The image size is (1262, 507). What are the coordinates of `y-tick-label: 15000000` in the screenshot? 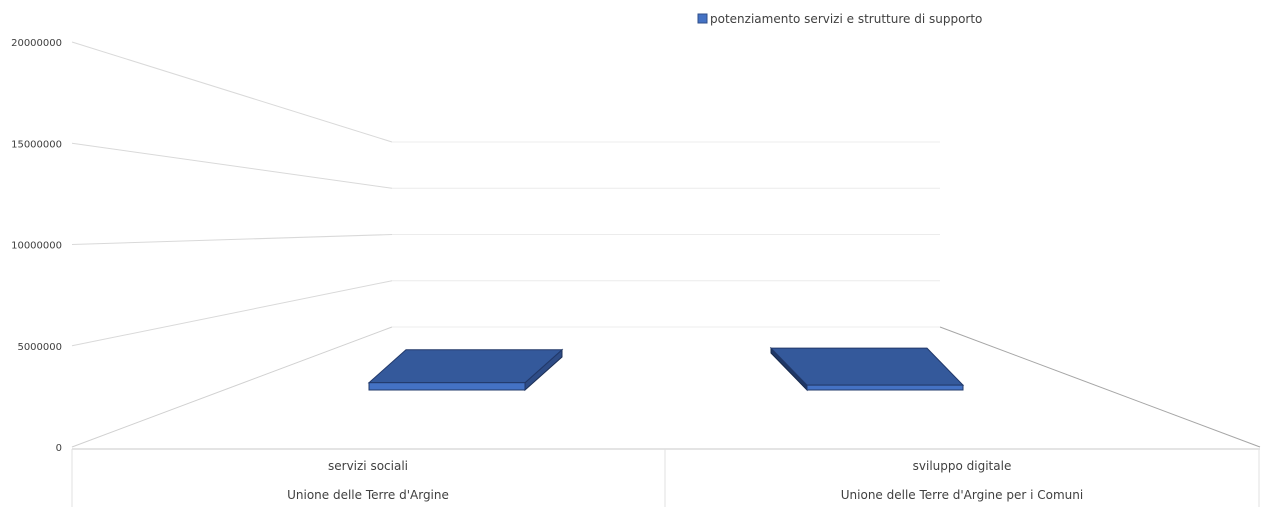 It's located at (36, 144).